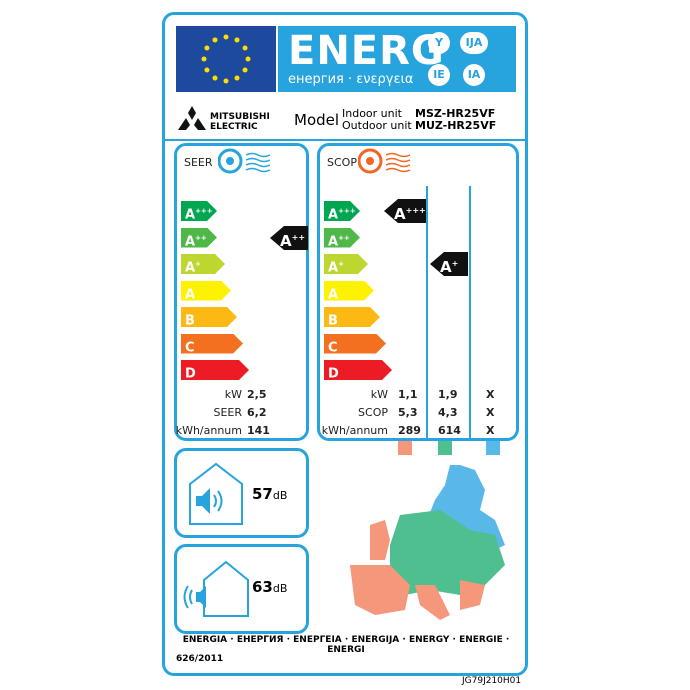 This screenshot has width=690, height=690. Describe the element at coordinates (418, 292) in the screenshot. I see `scop-panel` at that location.